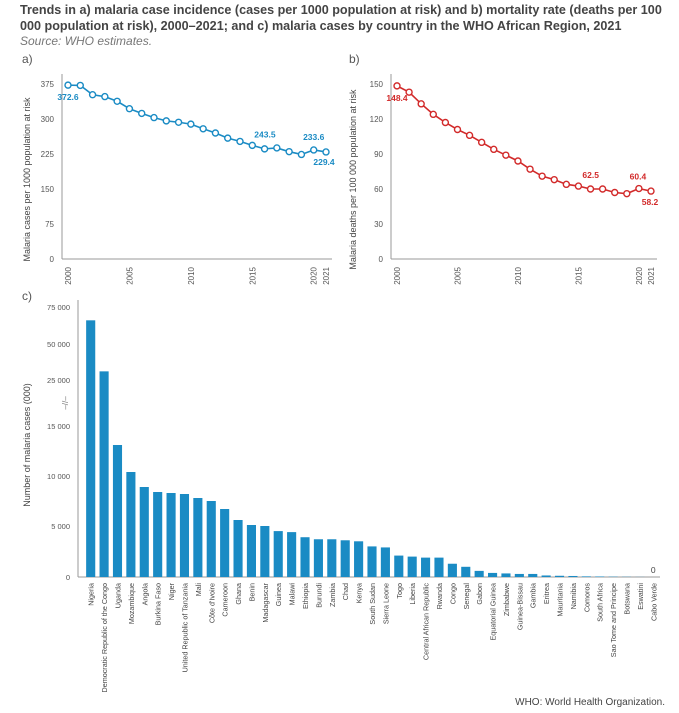  What do you see at coordinates (104, 637) in the screenshot?
I see `category-label: Democratic Republic of the Congo` at bounding box center [104, 637].